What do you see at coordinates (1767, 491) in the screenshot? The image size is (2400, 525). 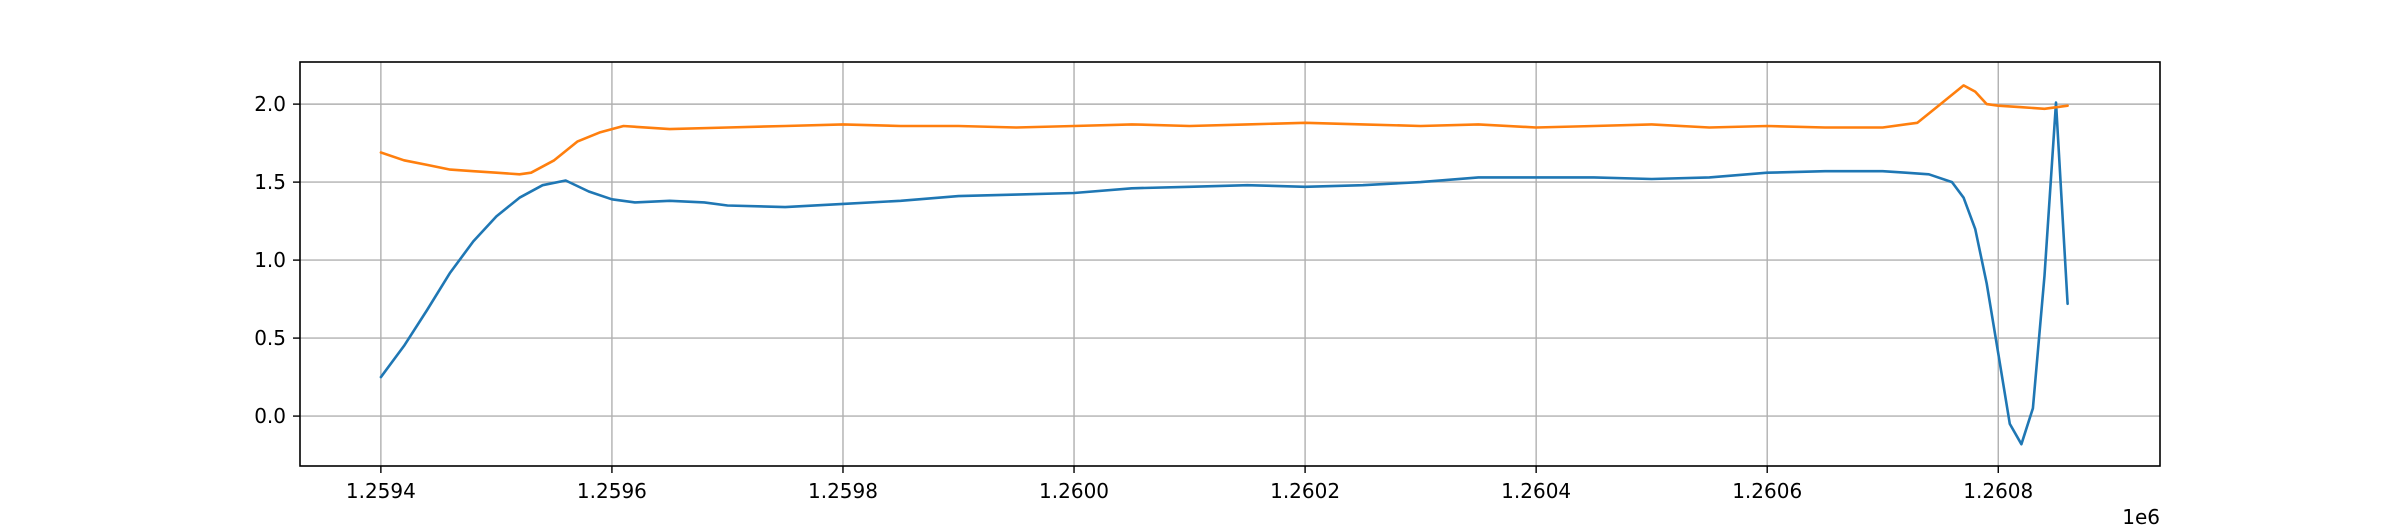 I see `x-tick-label: 1.2606` at bounding box center [1767, 491].